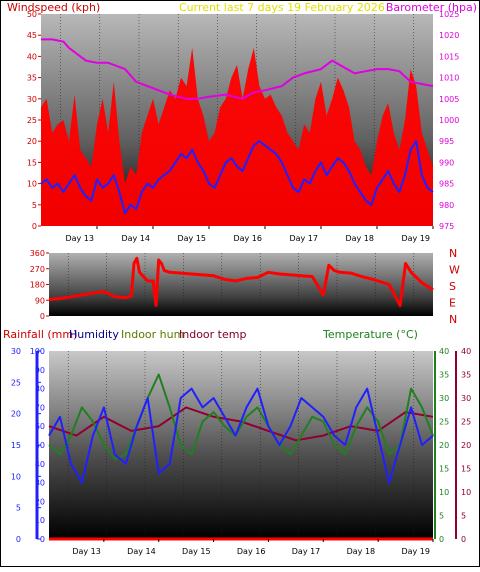 This screenshot has width=480, height=572. I want to click on humidity-tick-label: 20, so click(40, 501).